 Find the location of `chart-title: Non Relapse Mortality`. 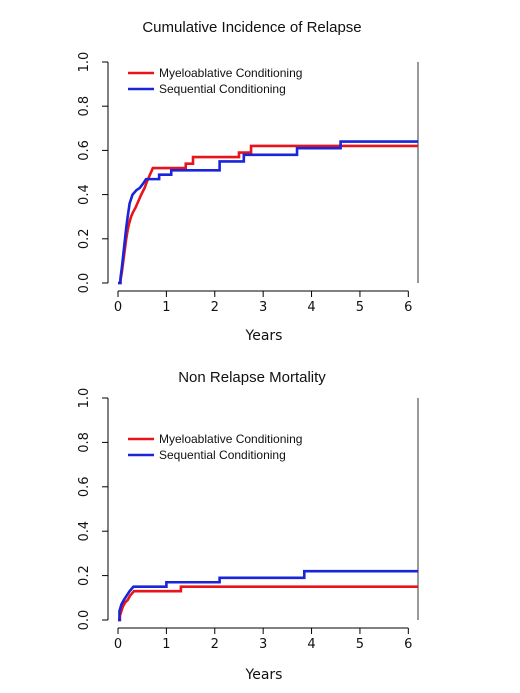

chart-title: Non Relapse Mortality is located at coordinates (252, 377).